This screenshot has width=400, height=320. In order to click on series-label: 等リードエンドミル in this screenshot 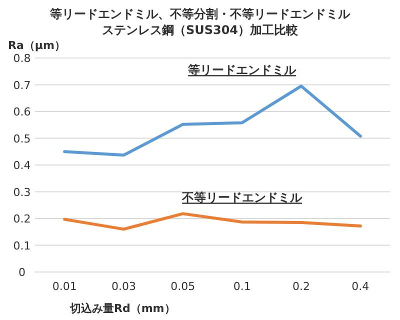, I will do `click(242, 70)`.